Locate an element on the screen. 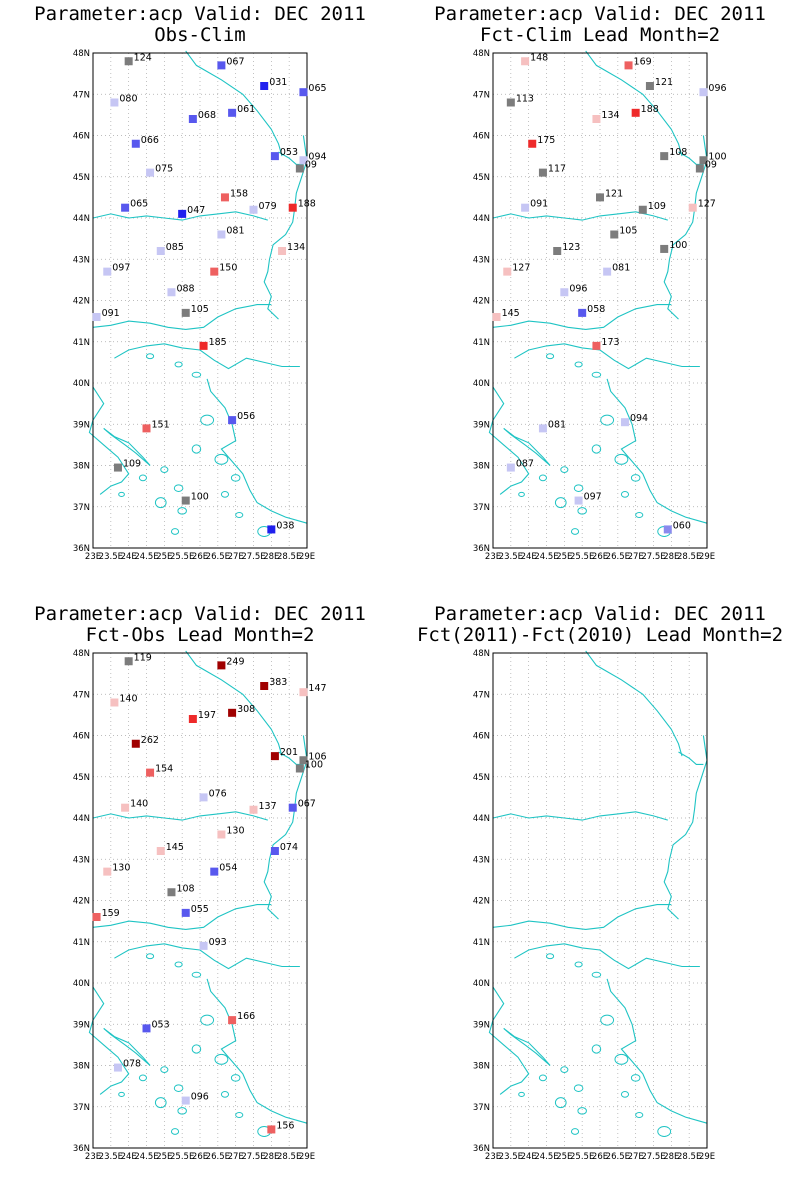 The width and height of the screenshot is (800, 1200). station-value-label: 130 is located at coordinates (121, 868).